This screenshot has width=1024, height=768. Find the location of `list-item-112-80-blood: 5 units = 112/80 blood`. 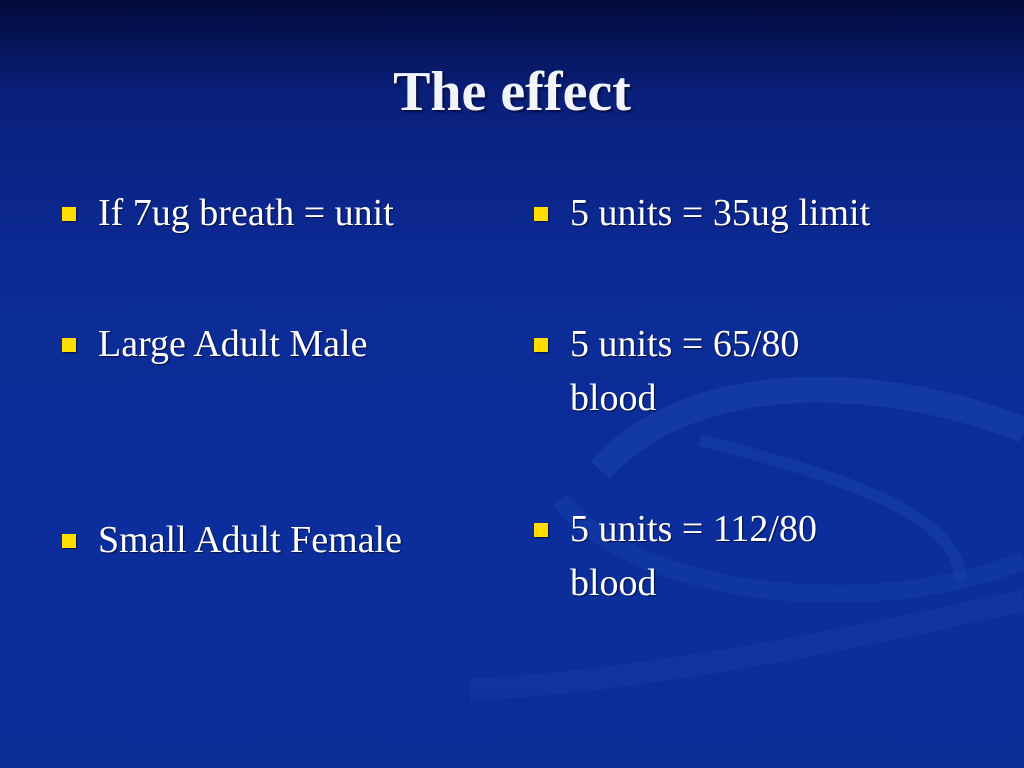

list-item-112-80-blood: 5 units = 112/80 blood is located at coordinates (704, 556).